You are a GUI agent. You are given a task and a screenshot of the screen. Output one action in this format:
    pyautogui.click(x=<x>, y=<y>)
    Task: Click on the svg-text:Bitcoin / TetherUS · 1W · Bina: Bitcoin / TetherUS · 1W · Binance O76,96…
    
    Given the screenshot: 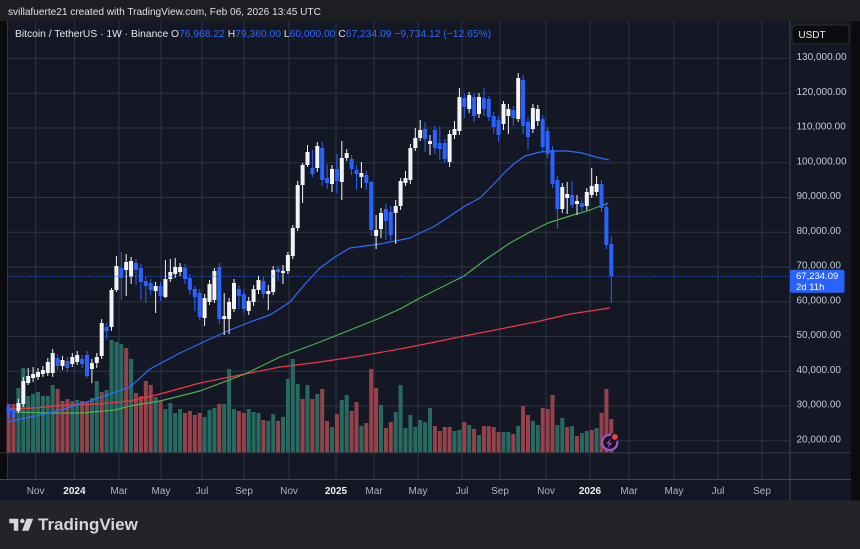 What is the action you would take?
    pyautogui.click(x=253, y=34)
    